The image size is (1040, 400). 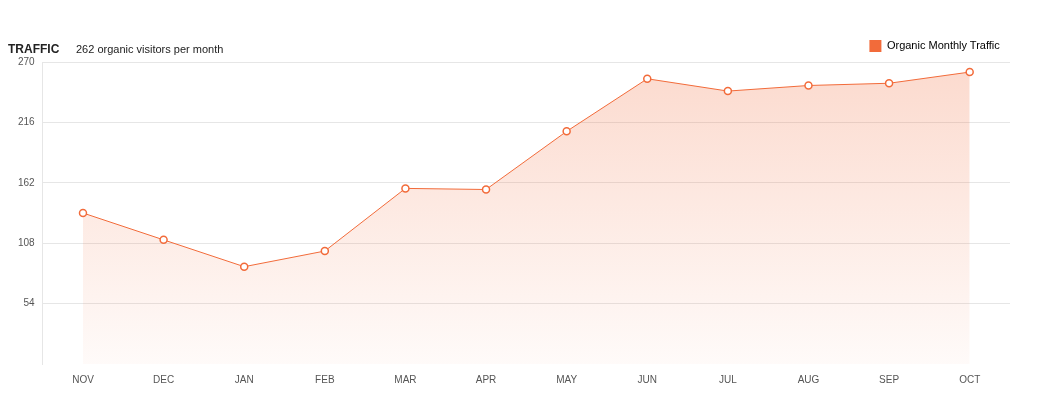 What do you see at coordinates (325, 379) in the screenshot?
I see `x-tick-label: FEB` at bounding box center [325, 379].